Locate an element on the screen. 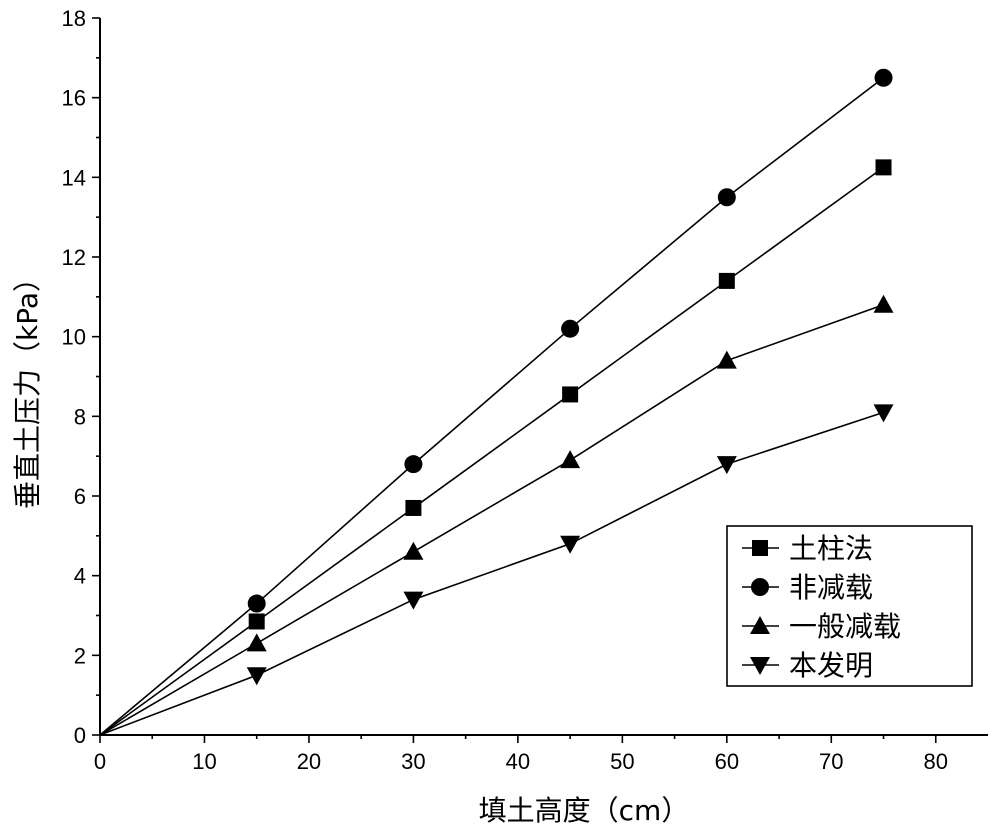 The height and width of the screenshot is (839, 1000). x-tick-label: 0 is located at coordinates (100, 761).